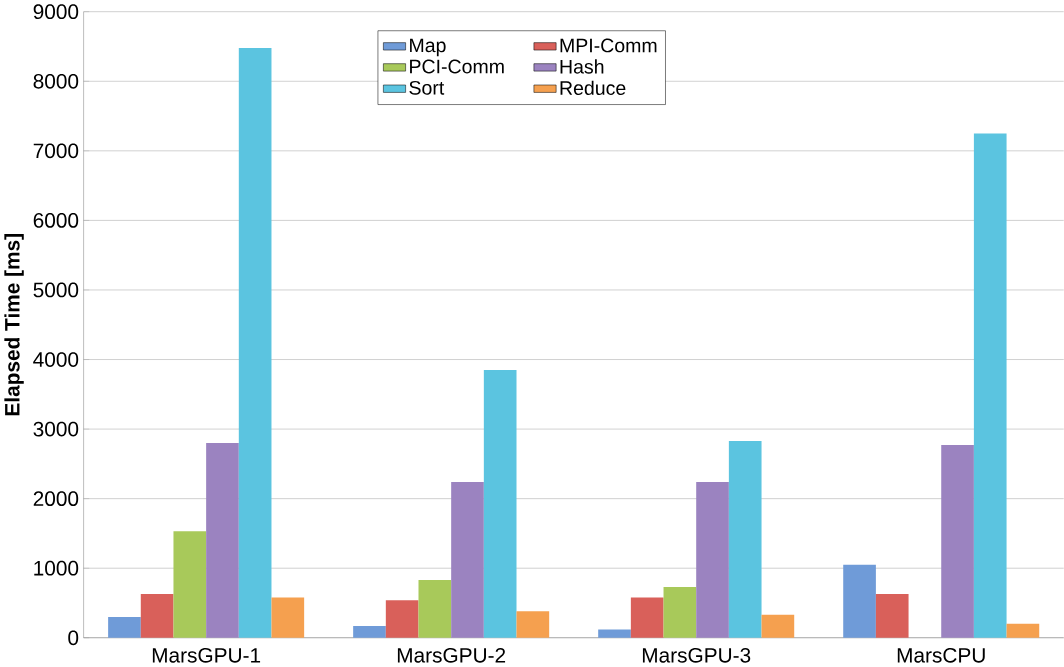 The image size is (1064, 667). What do you see at coordinates (56, 12) in the screenshot?
I see `y-tick-label: 9000` at bounding box center [56, 12].